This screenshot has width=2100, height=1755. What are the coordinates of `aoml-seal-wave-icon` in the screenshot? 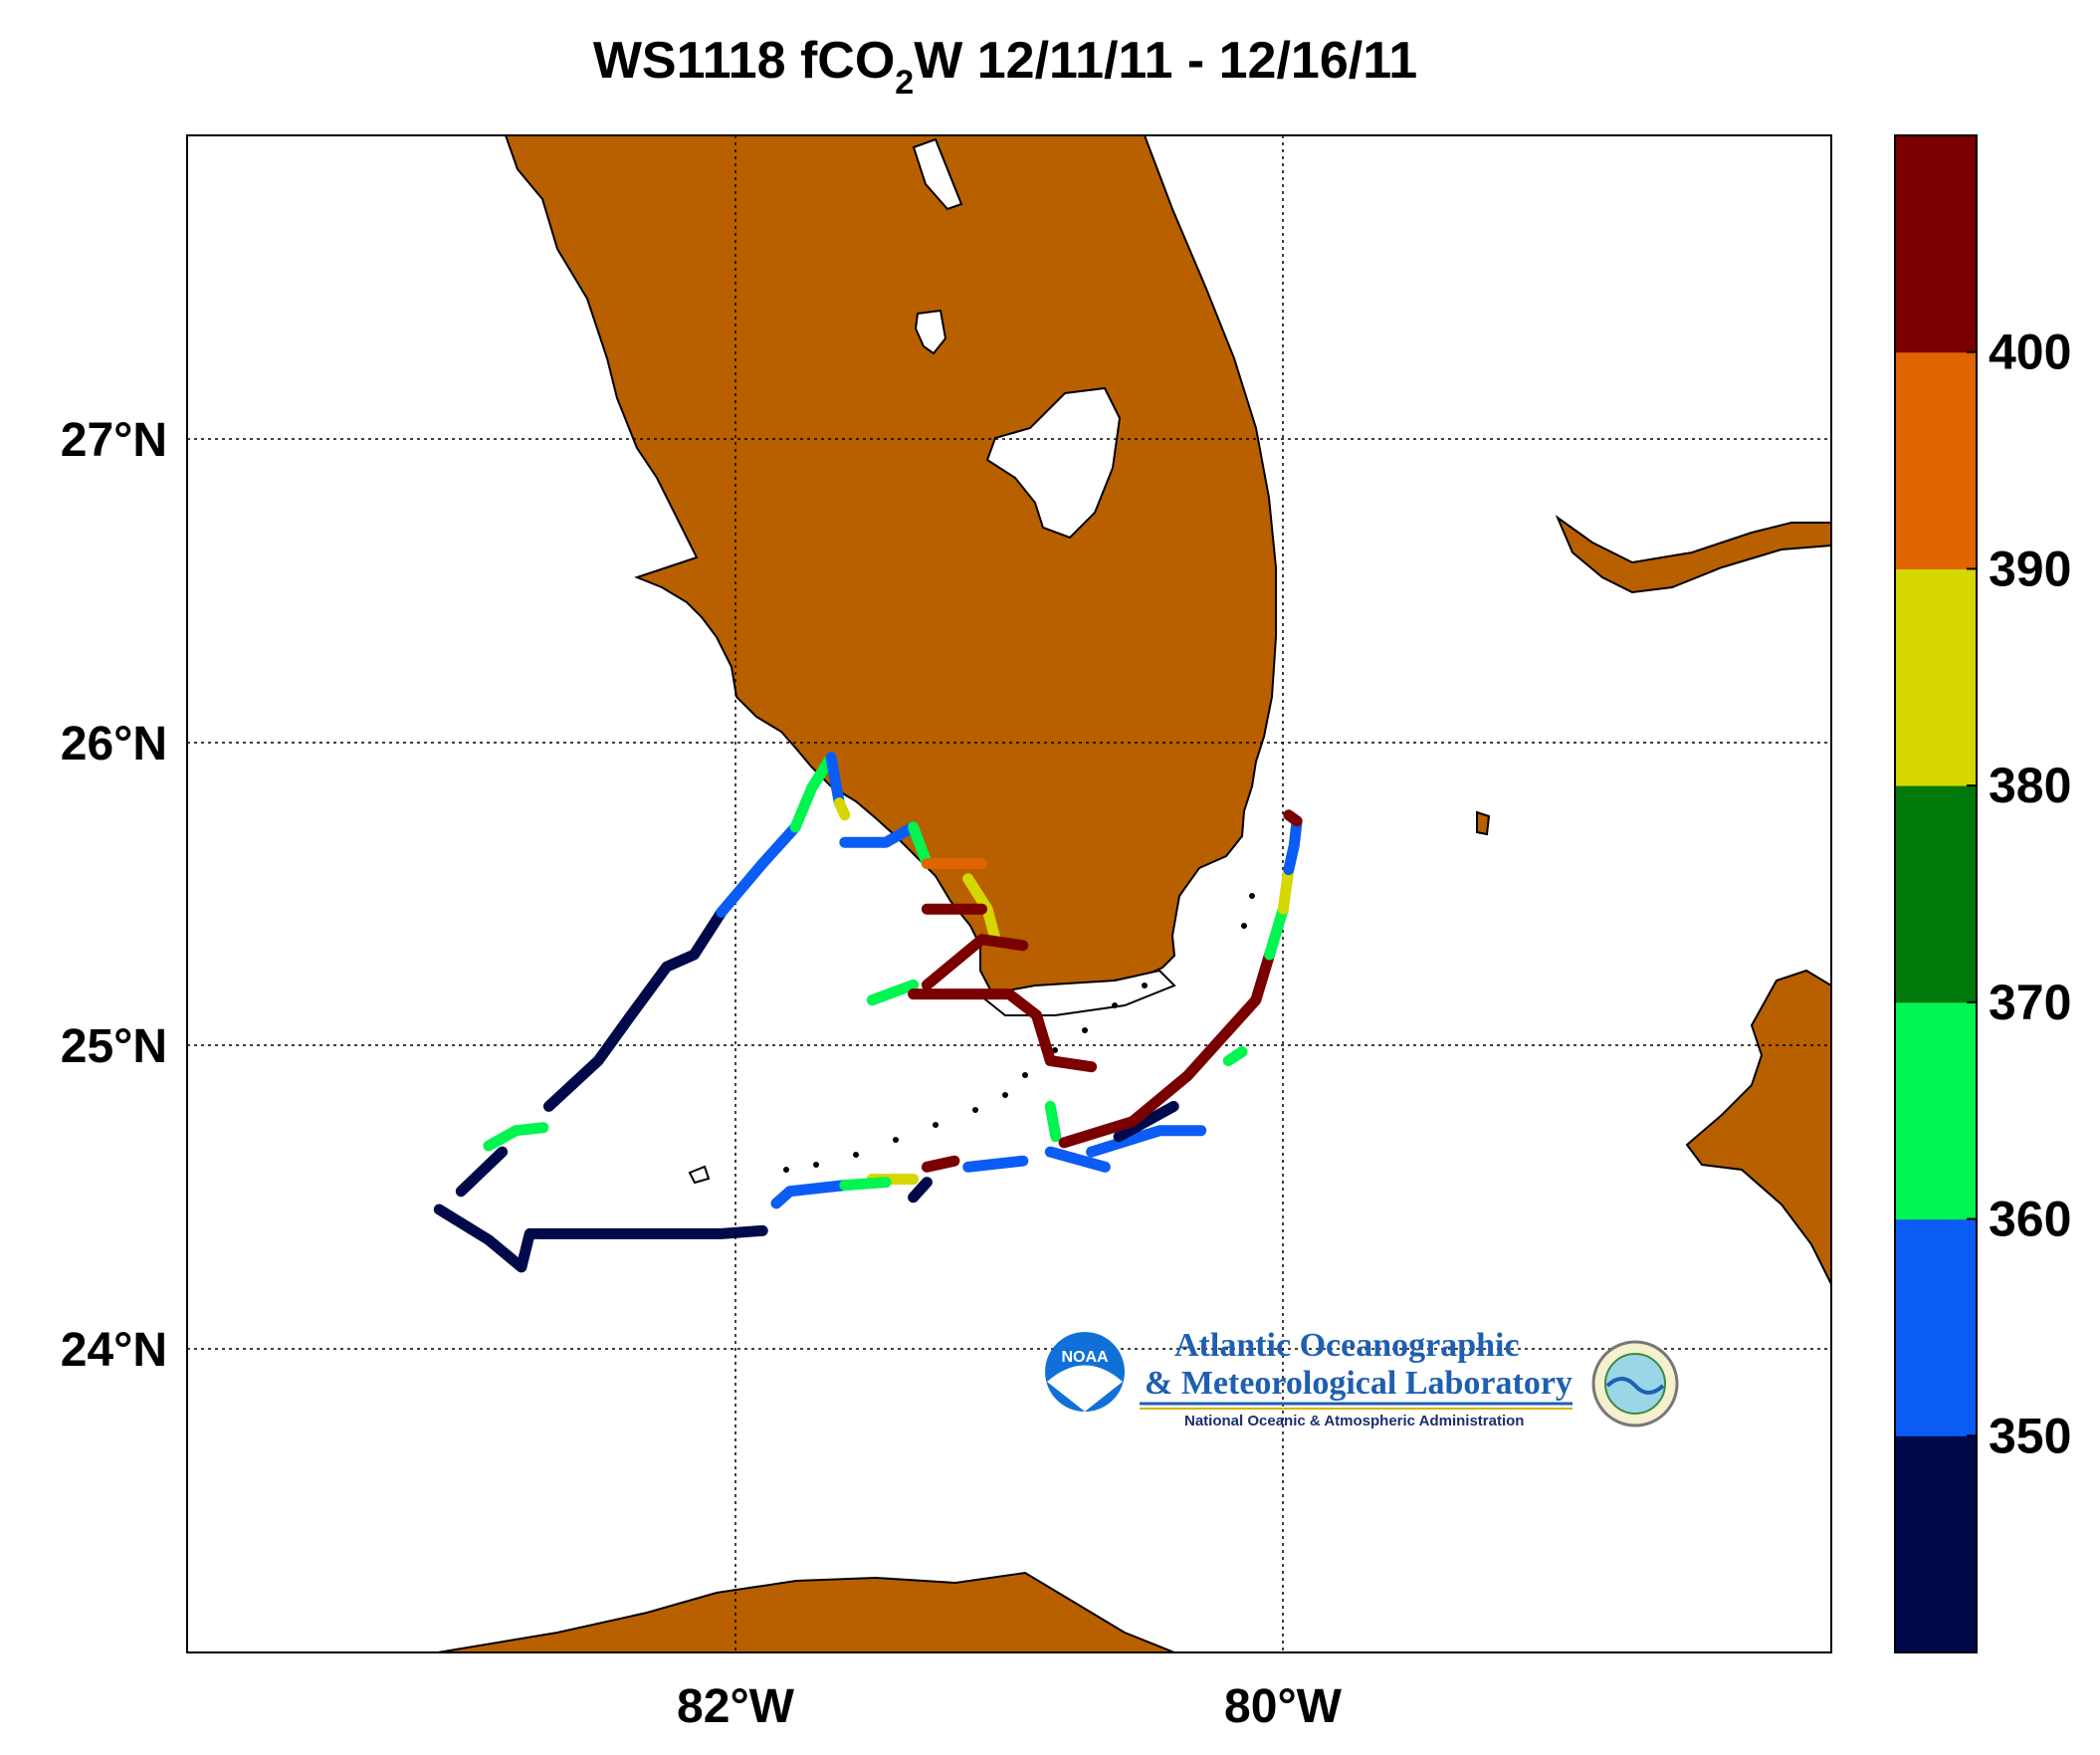 It's located at (1635, 1386).